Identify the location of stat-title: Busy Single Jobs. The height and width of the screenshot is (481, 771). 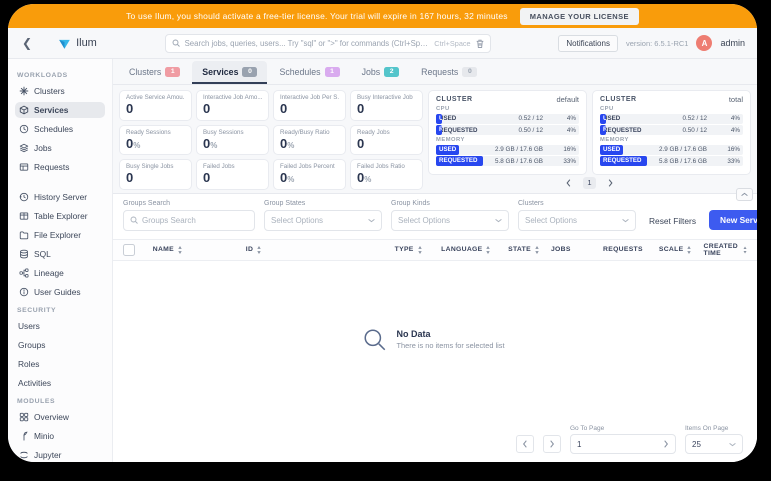
(150, 167).